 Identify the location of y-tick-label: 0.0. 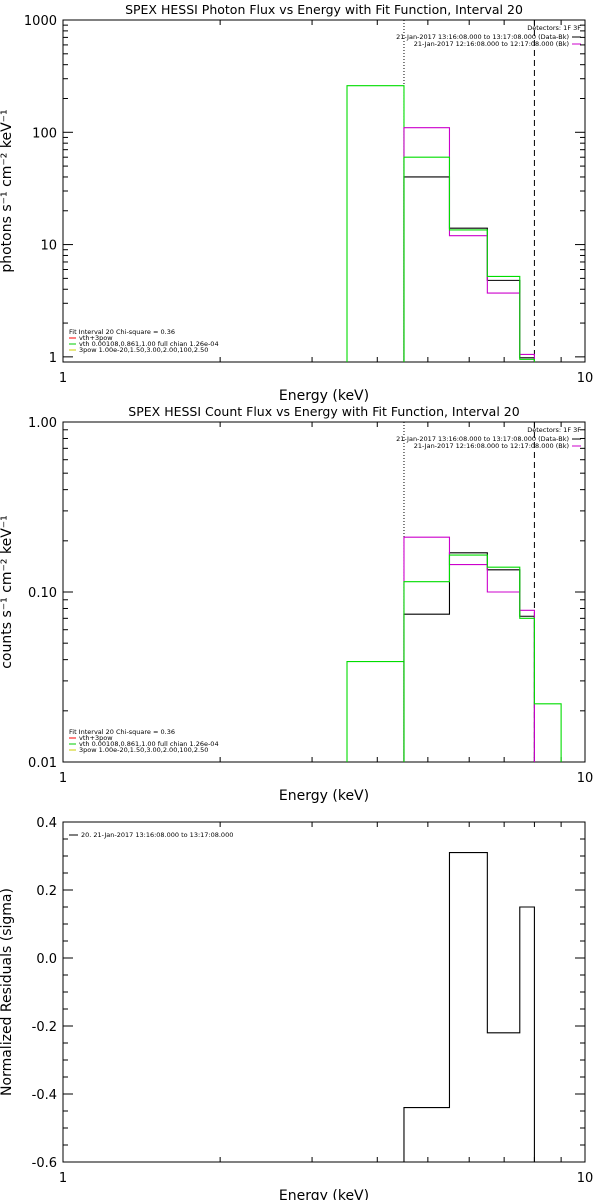
(46, 959).